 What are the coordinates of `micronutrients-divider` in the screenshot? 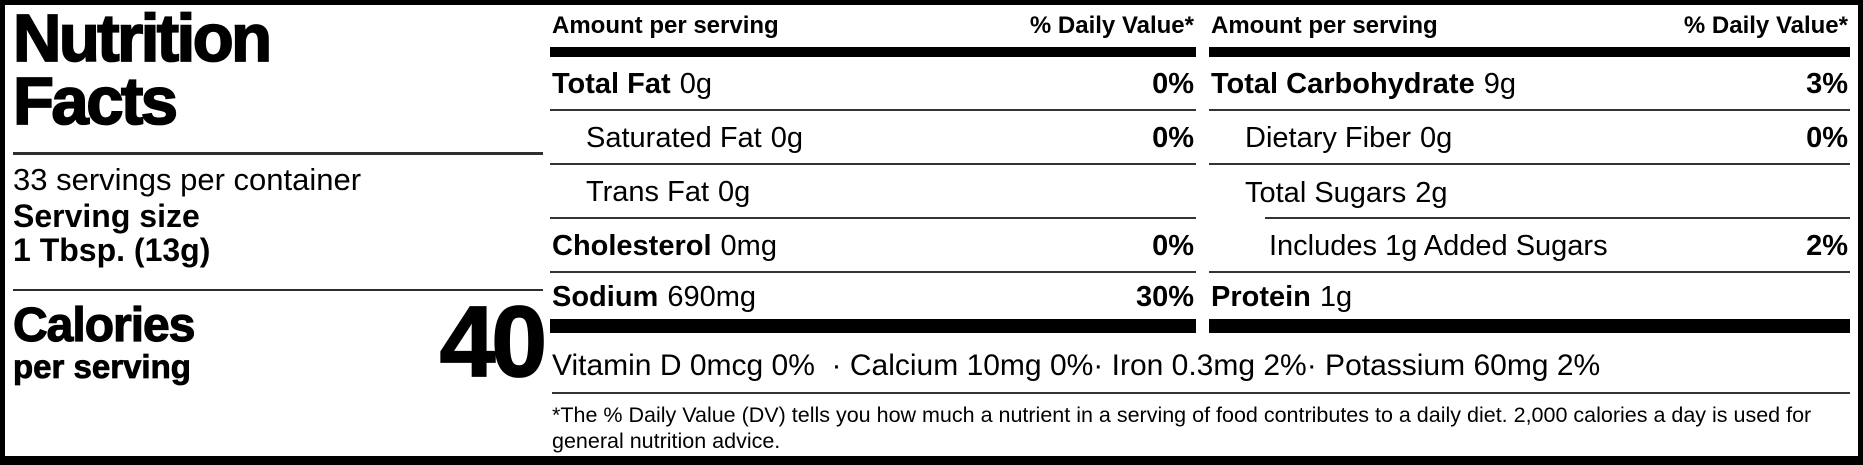 It's located at (1201, 393).